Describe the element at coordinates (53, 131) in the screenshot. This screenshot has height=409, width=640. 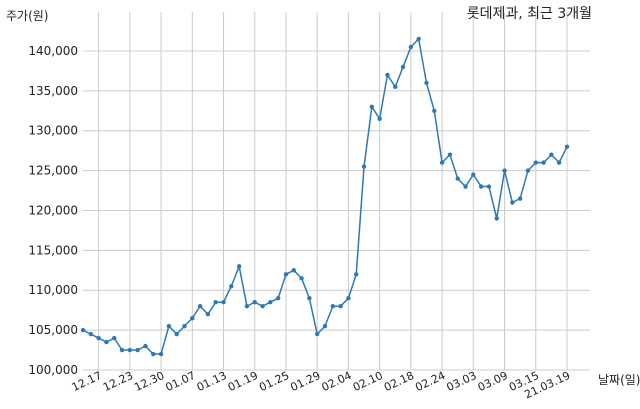
I see `y-tick-label: 130,000` at that location.